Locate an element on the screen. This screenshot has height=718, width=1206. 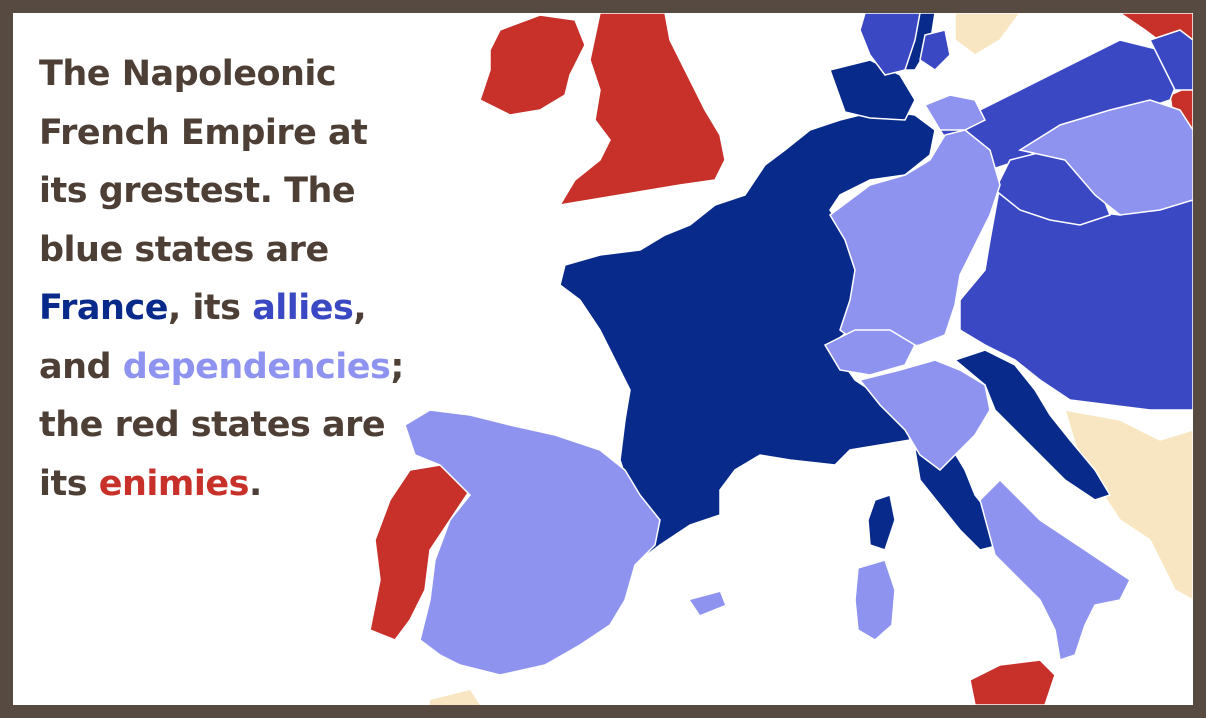
region-illyria is located at coordinates (1032, 425).